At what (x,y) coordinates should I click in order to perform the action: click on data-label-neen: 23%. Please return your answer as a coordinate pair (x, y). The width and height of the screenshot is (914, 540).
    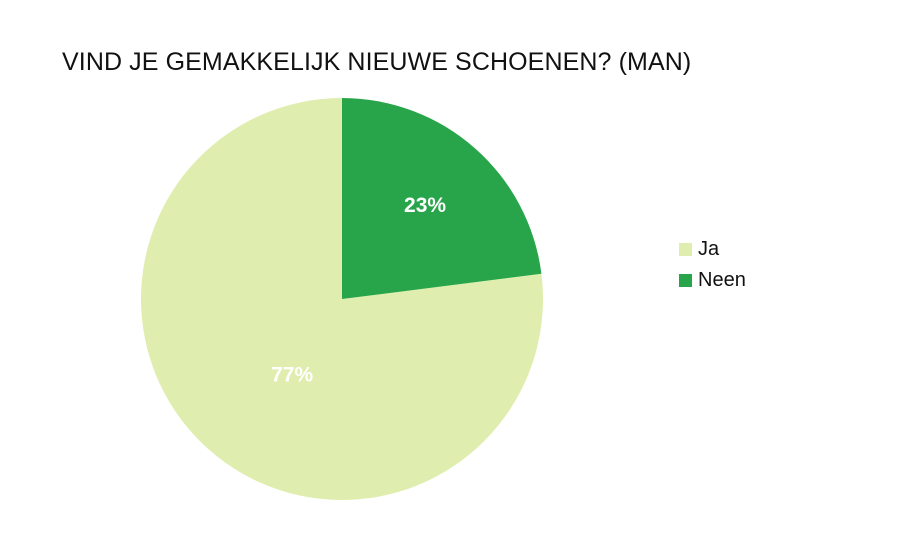
    Looking at the image, I should click on (425, 205).